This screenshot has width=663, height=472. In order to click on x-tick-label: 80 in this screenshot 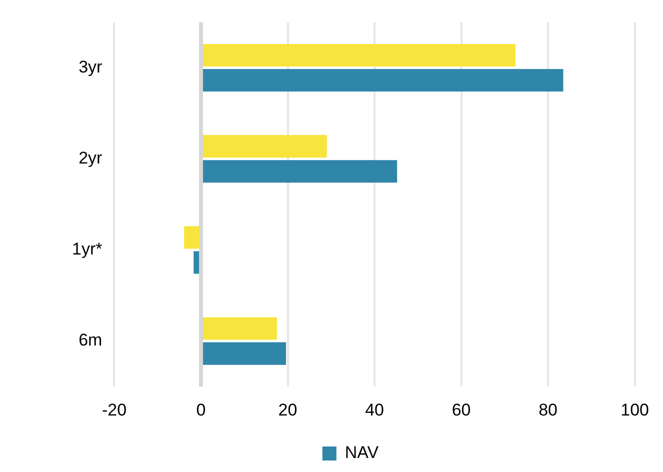, I will do `click(548, 410)`.